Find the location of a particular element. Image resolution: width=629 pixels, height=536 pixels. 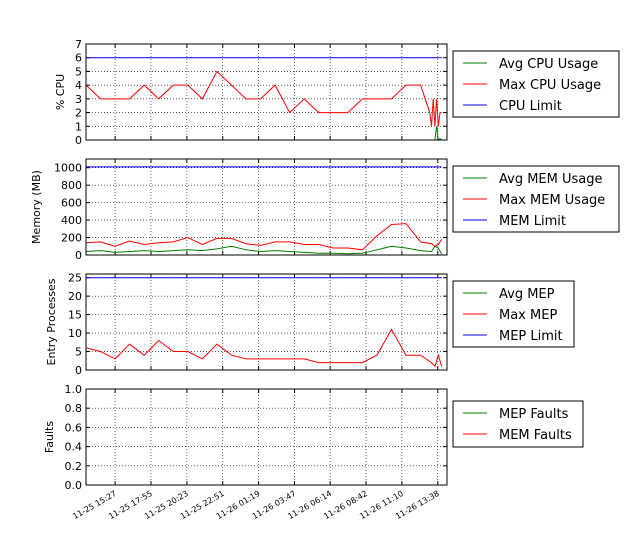

legend-entry: MEM Faults is located at coordinates (535, 435).